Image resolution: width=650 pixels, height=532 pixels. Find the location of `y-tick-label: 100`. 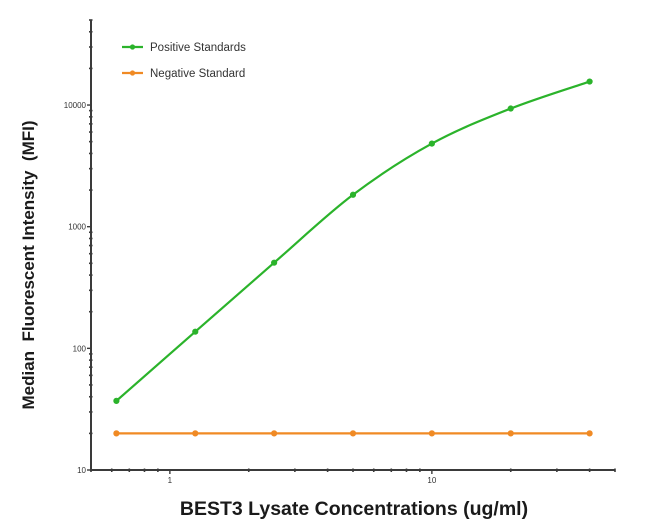

y-tick-label: 100 is located at coordinates (80, 348).